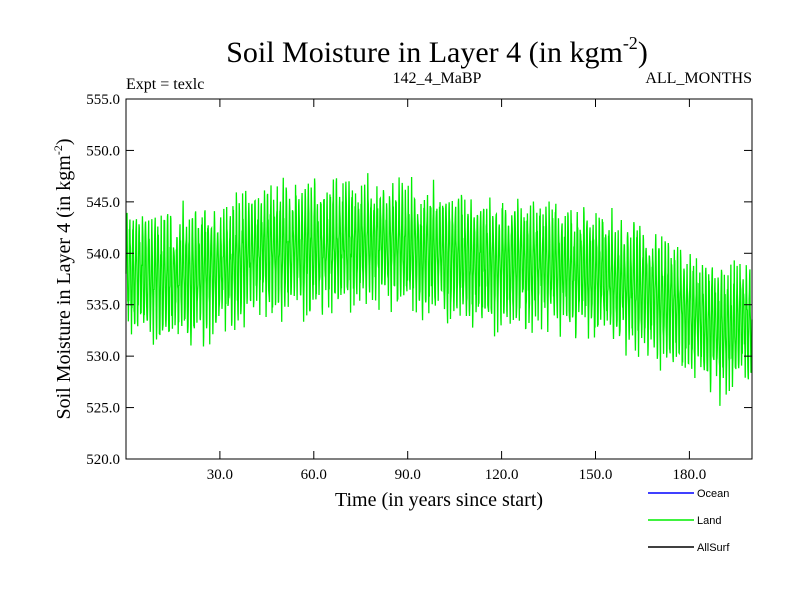 This screenshot has height=600, width=800. What do you see at coordinates (103, 203) in the screenshot?
I see `y-tick-label: 545.0` at bounding box center [103, 203].